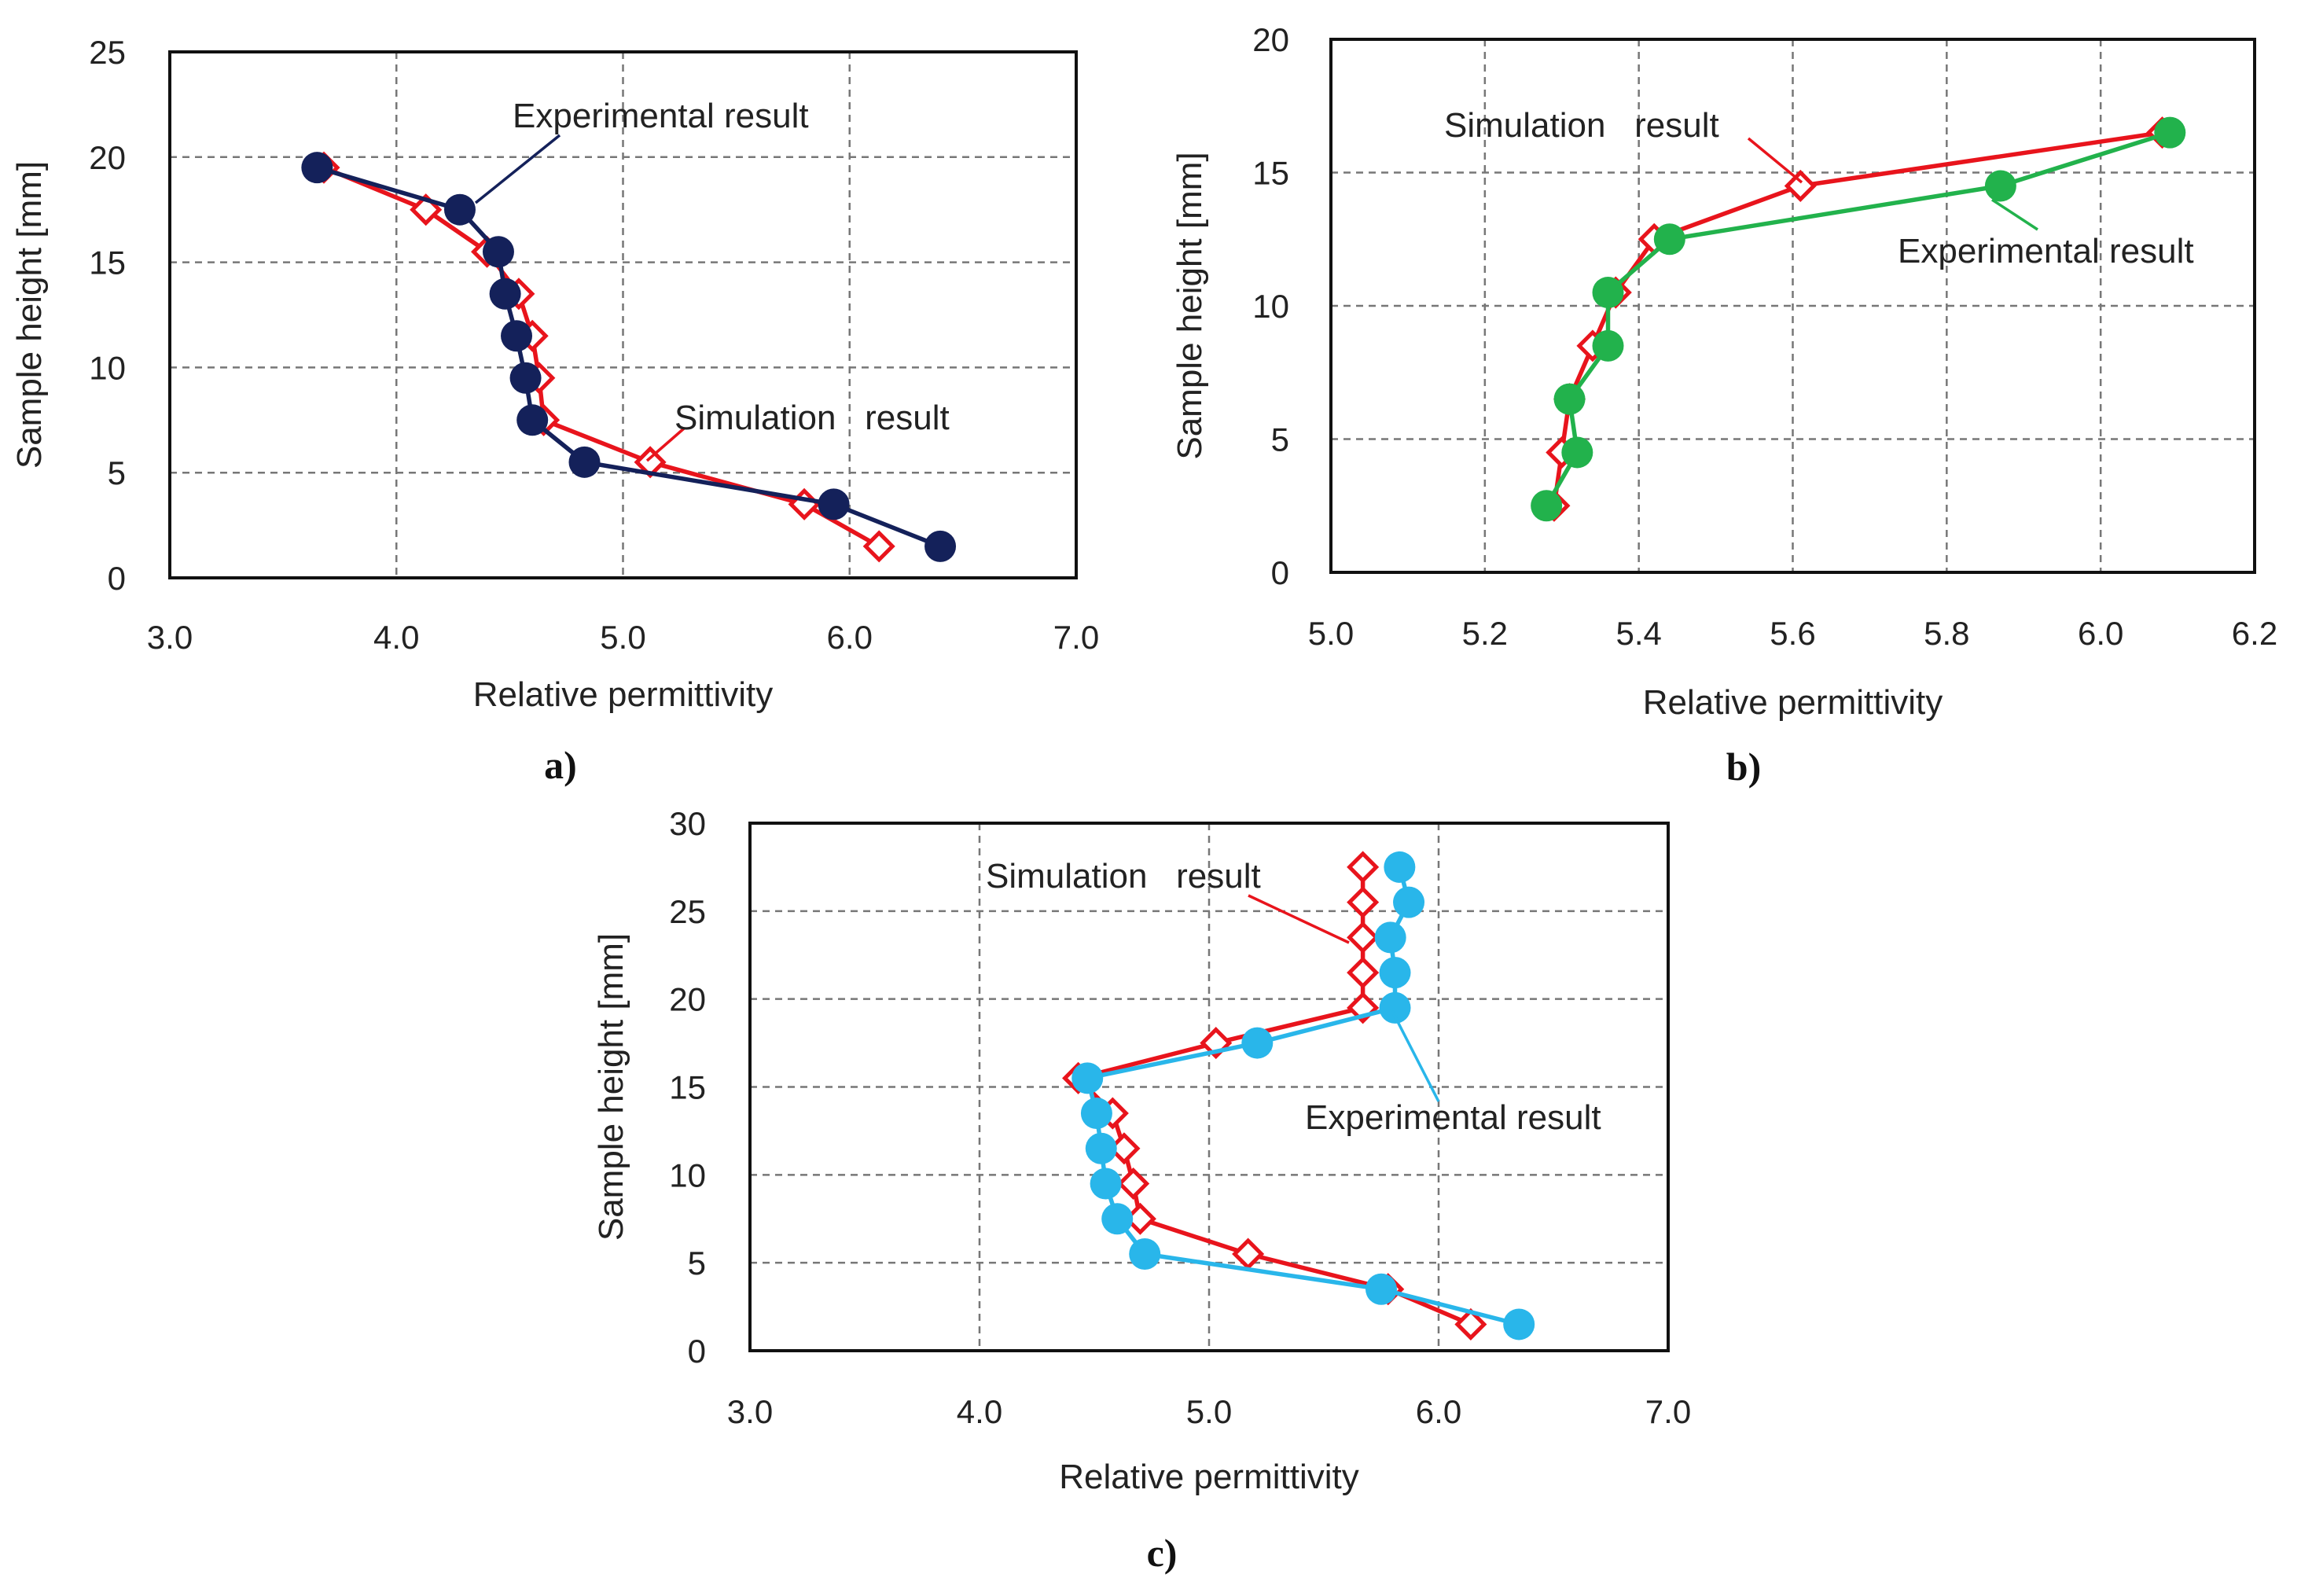 This screenshot has width=2312, height=1596. Describe the element at coordinates (1581, 125) in the screenshot. I see `annotation-label: Simulation result` at that location.